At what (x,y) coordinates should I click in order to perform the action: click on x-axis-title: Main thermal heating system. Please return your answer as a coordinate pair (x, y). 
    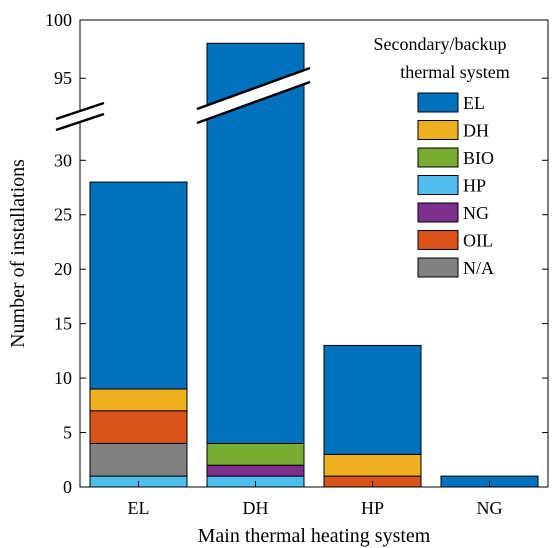
    Looking at the image, I should click on (314, 536).